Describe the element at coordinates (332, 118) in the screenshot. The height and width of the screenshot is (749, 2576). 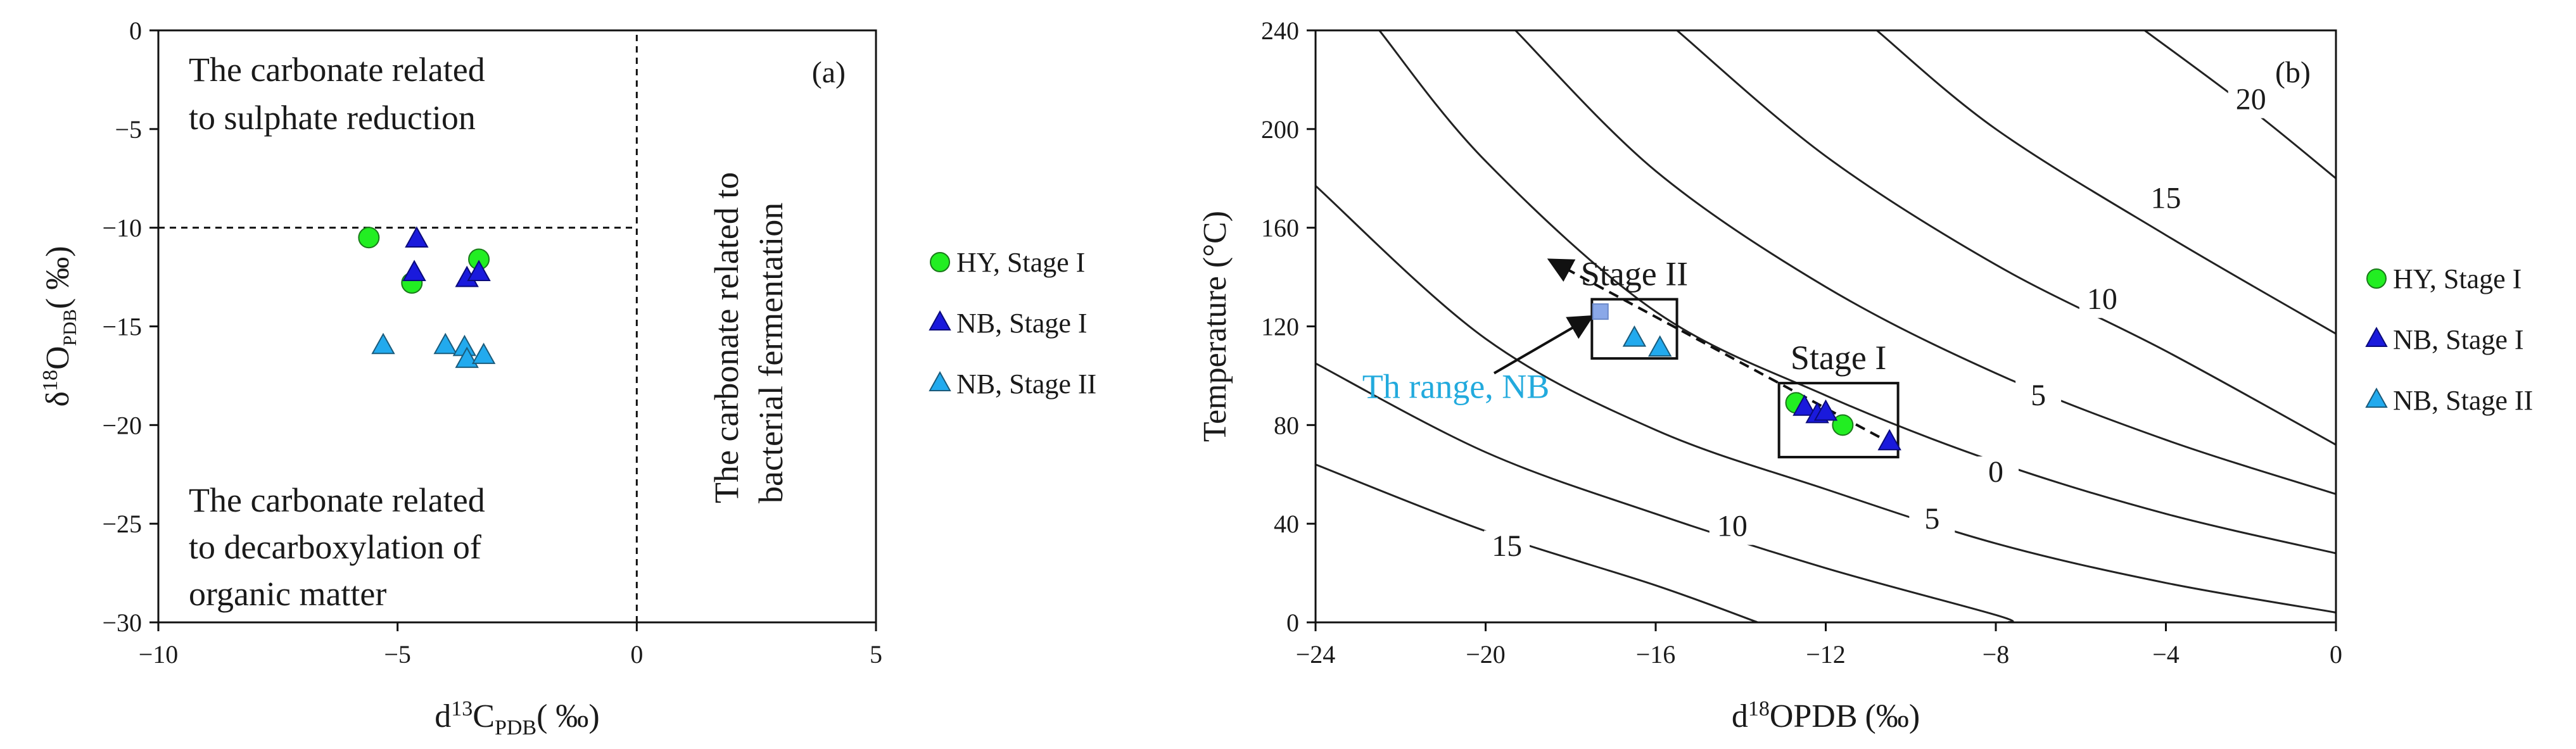
I see `a-region-sulphate-line-2: to sulphate reduction` at that location.